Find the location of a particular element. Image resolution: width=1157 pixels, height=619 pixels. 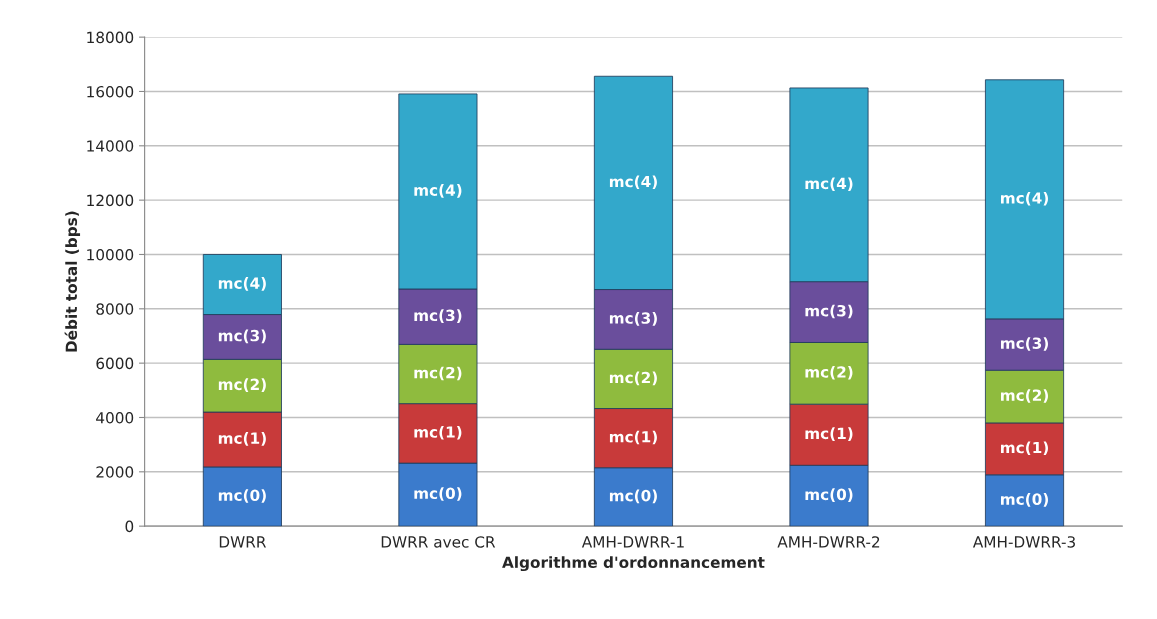

x-tick-label: AMH-DWRR-2 is located at coordinates (828, 542).